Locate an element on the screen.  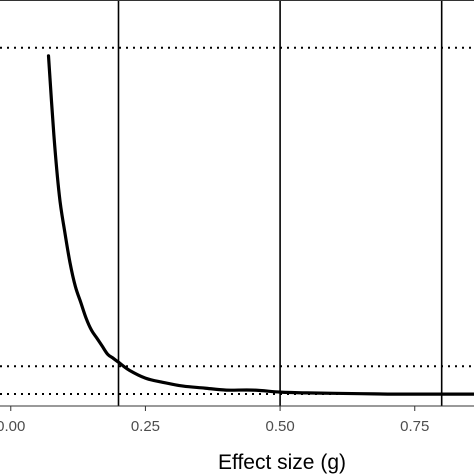
x-tick-label-2: 0.50 is located at coordinates (279, 426).